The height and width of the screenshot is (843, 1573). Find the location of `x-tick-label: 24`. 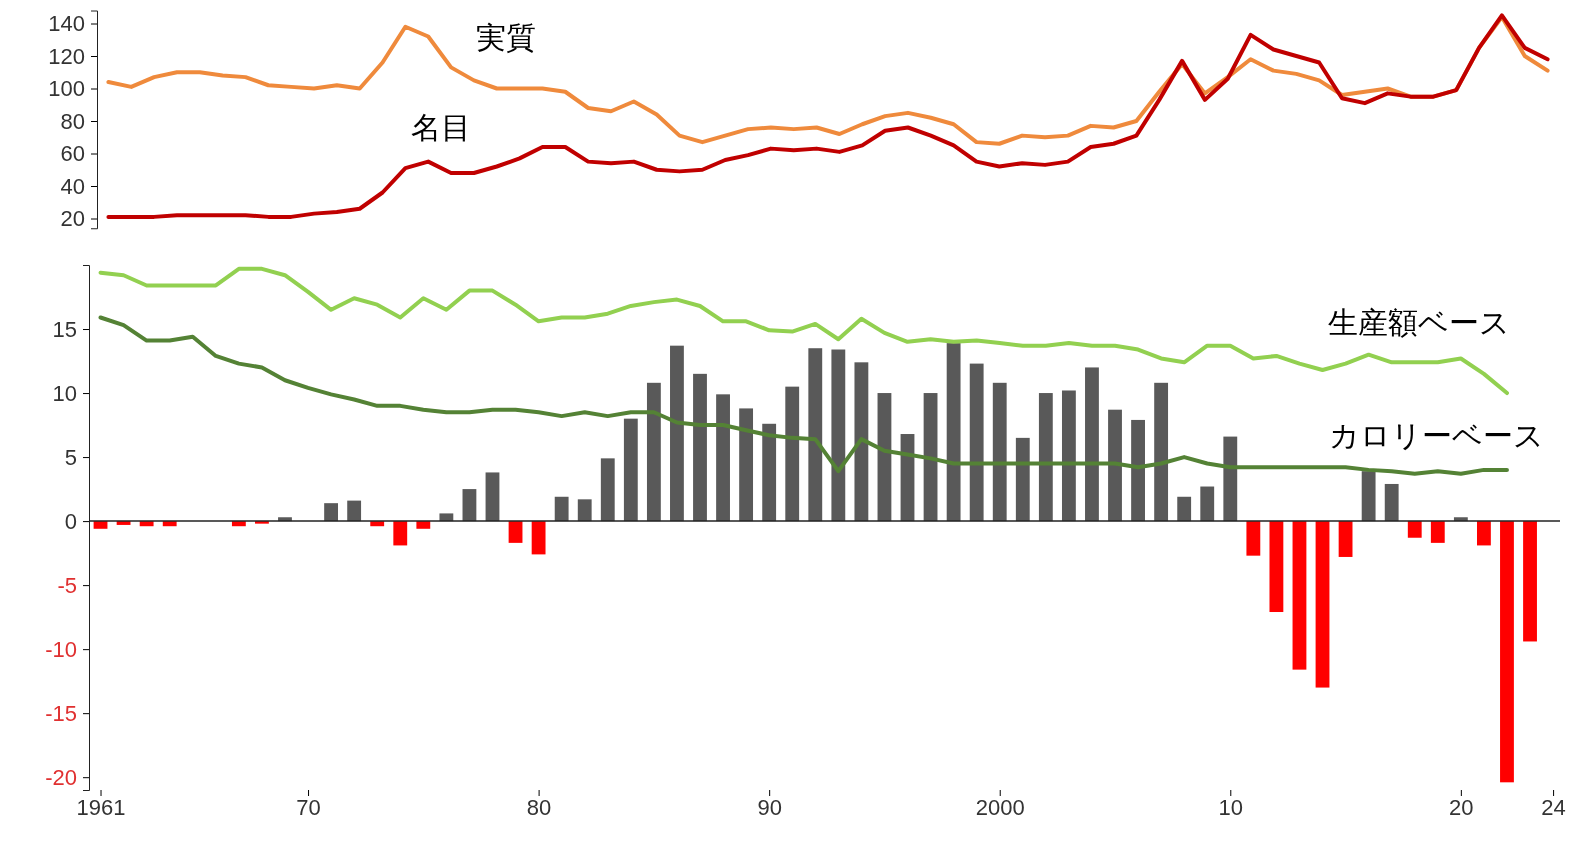

x-tick-label: 24 is located at coordinates (1553, 807).